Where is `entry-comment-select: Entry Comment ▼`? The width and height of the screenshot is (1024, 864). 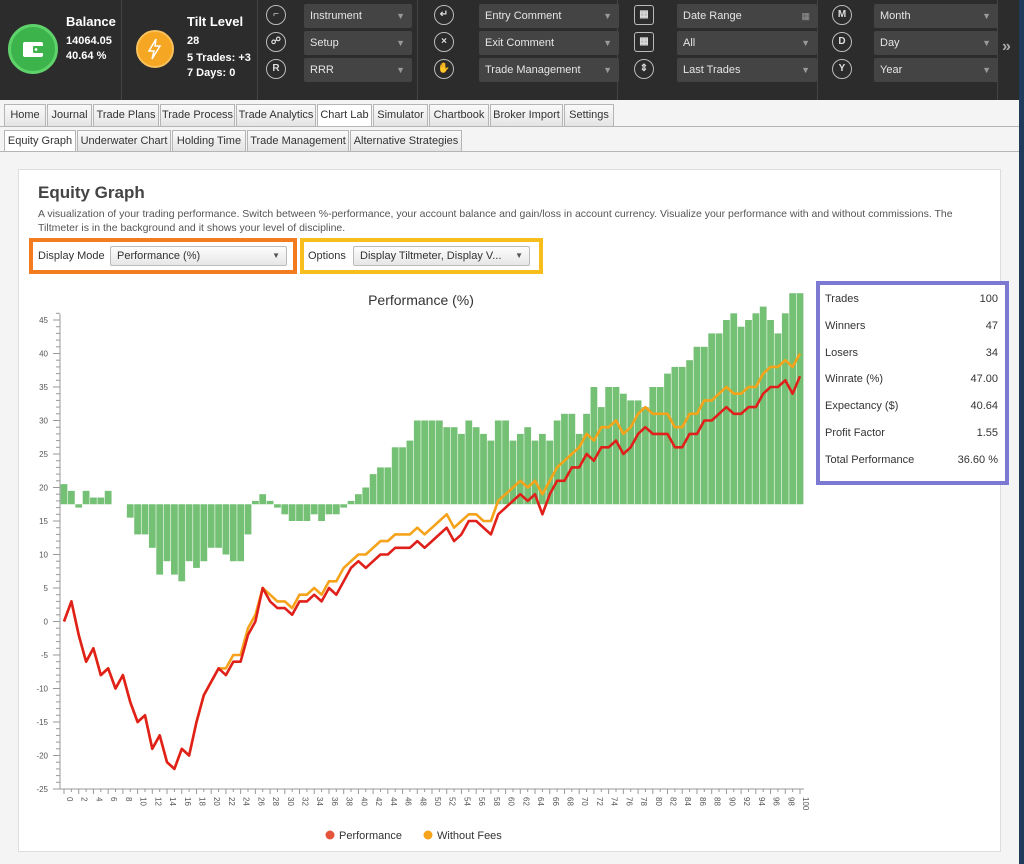 entry-comment-select: Entry Comment ▼ is located at coordinates (549, 16).